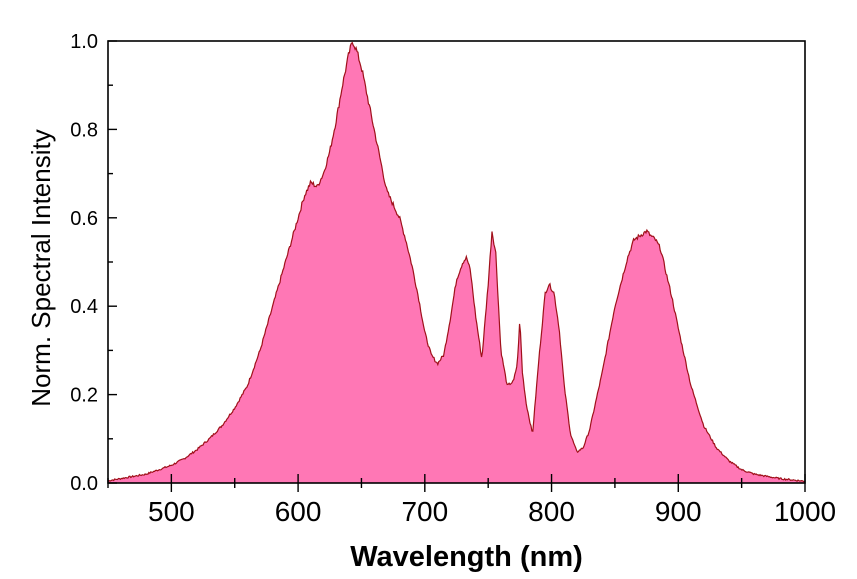 The width and height of the screenshot is (857, 579). What do you see at coordinates (471, 500) in the screenshot?
I see `x-axis-ticks: 500 600 700 800 900 1000` at bounding box center [471, 500].